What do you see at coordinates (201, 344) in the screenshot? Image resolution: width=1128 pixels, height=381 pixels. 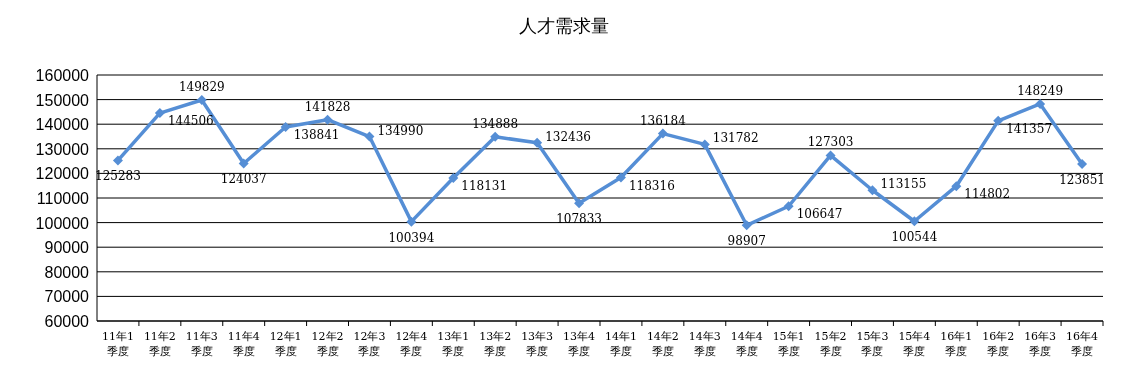 I see `x-tick-label: 11年3季度` at bounding box center [201, 344].